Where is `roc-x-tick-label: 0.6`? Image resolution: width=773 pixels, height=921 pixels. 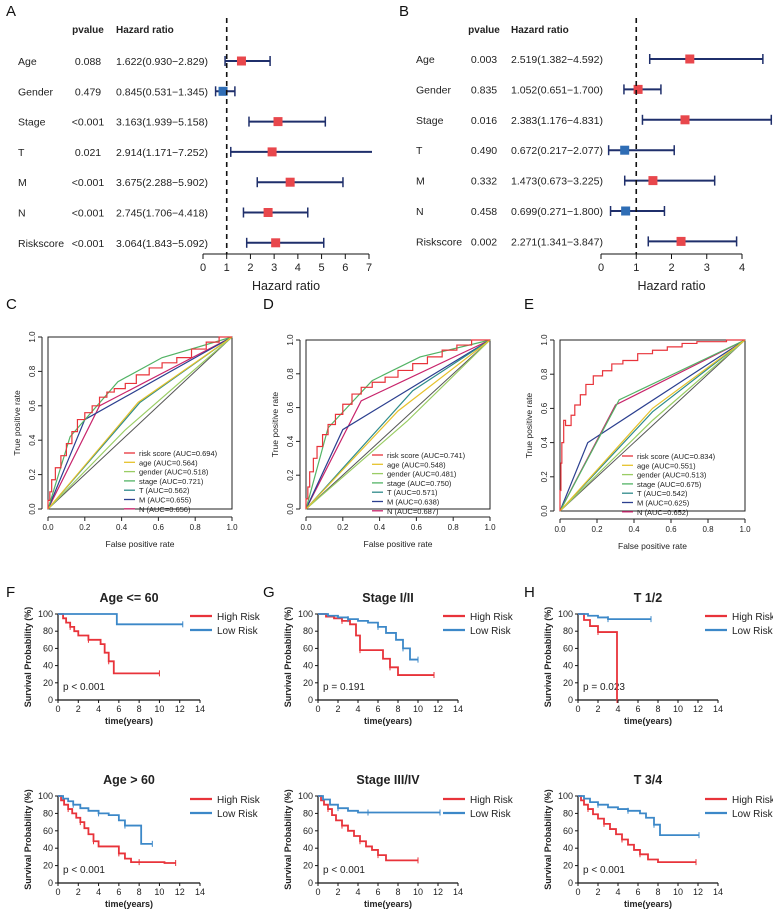 roc-x-tick-label: 0.6 is located at coordinates (417, 527).